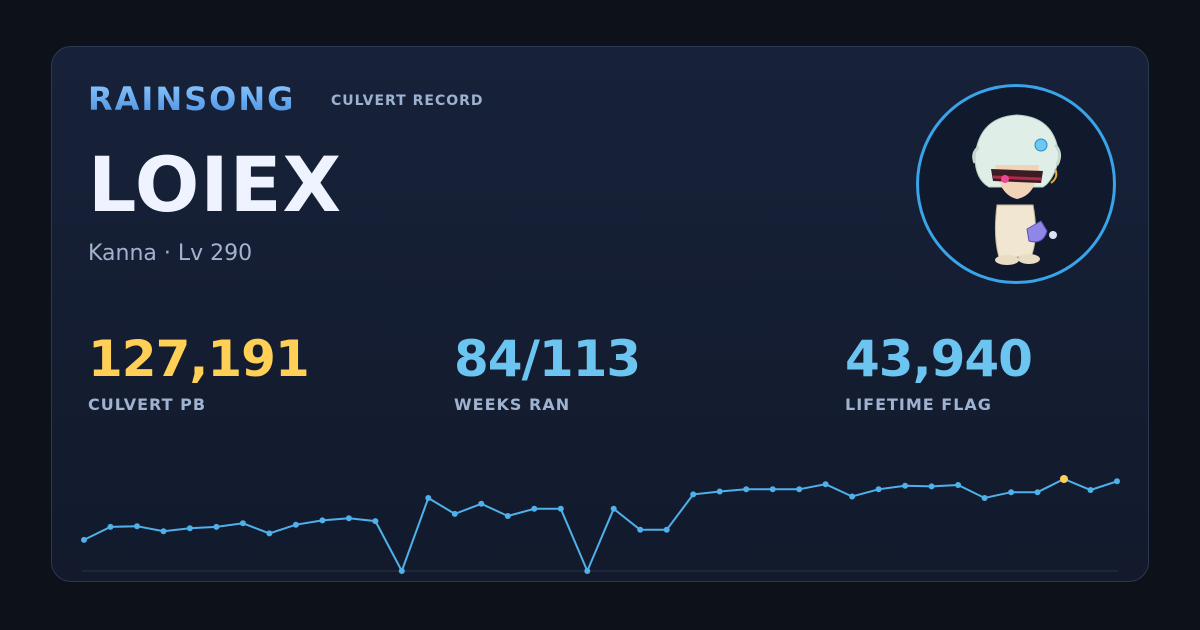 Image resolution: width=1200 pixels, height=630 pixels. Describe the element at coordinates (1017, 189) in the screenshot. I see `character-sprite-icon` at that location.